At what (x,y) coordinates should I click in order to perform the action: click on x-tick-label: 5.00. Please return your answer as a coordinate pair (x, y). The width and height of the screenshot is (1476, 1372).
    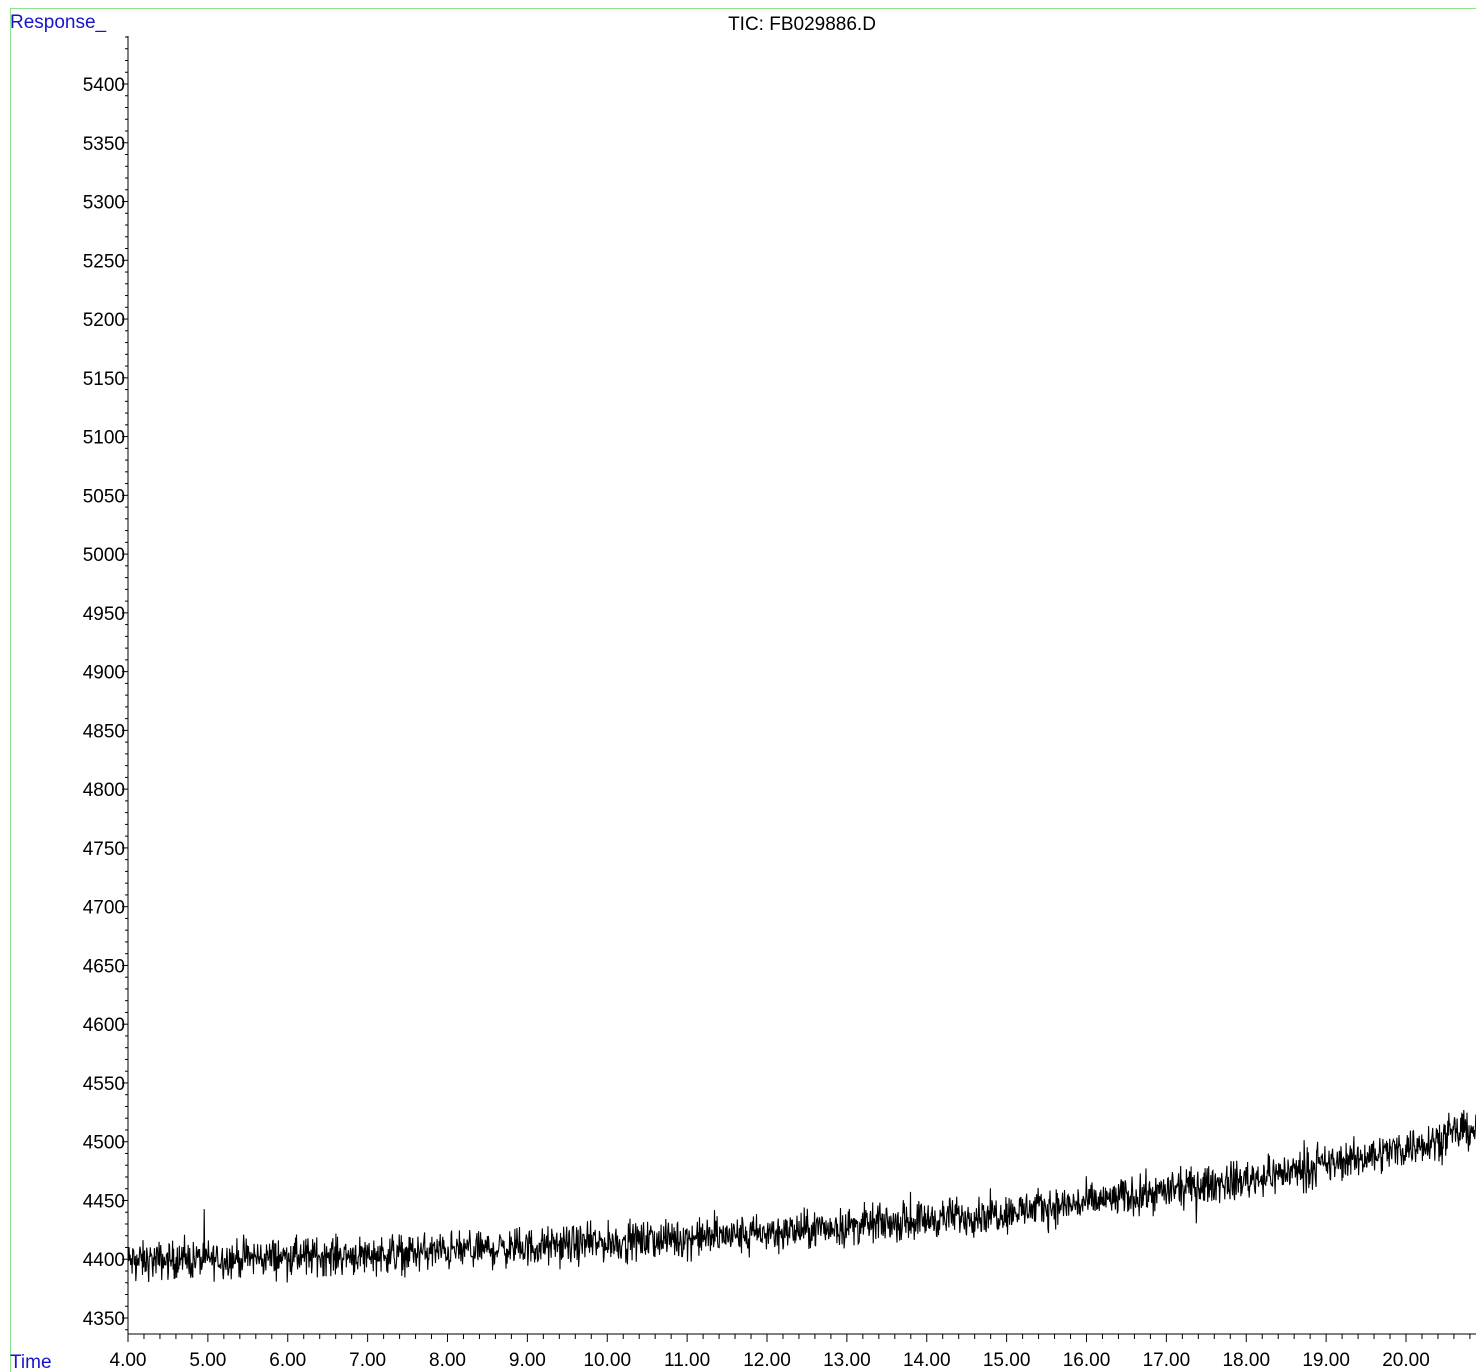
    Looking at the image, I should click on (207, 1360).